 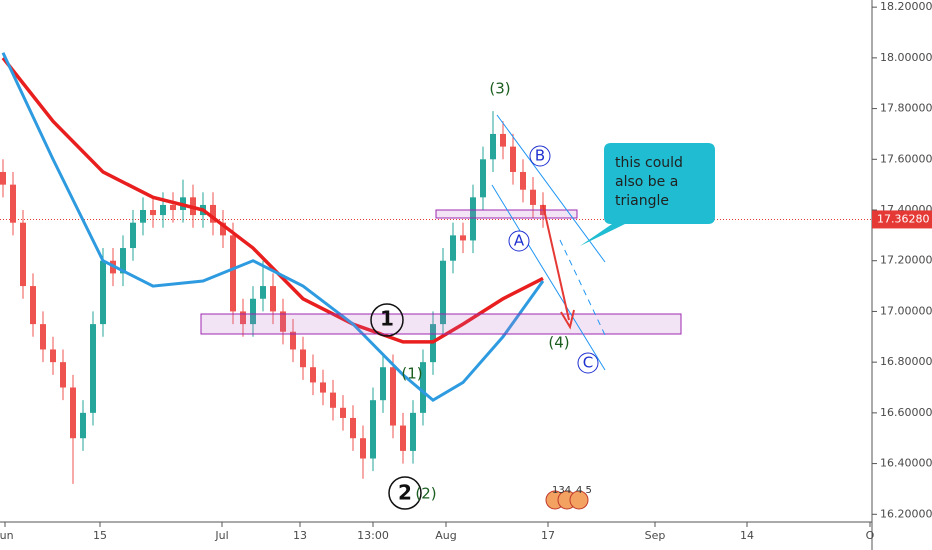 What do you see at coordinates (642, 201) in the screenshot?
I see `callout-text: triangle` at bounding box center [642, 201].